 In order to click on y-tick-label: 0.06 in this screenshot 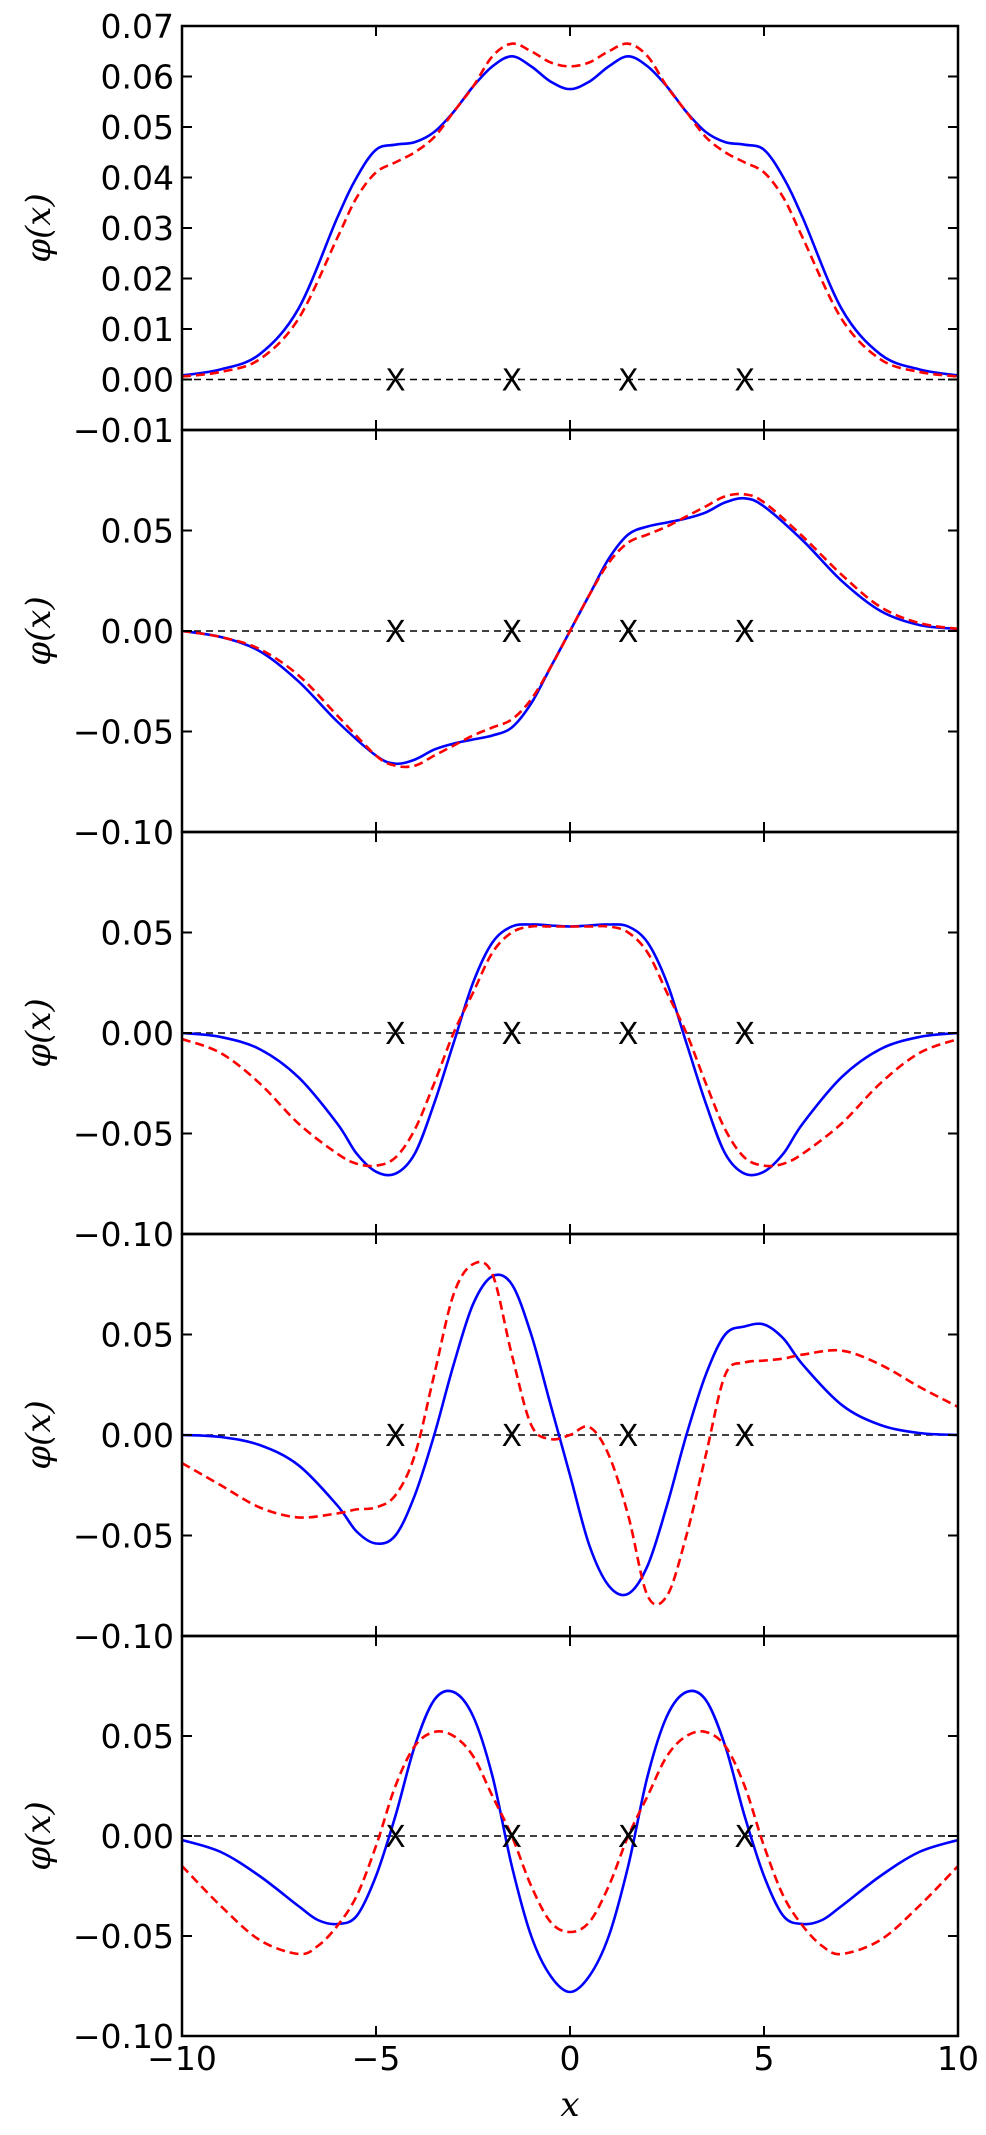, I will do `click(137, 77)`.